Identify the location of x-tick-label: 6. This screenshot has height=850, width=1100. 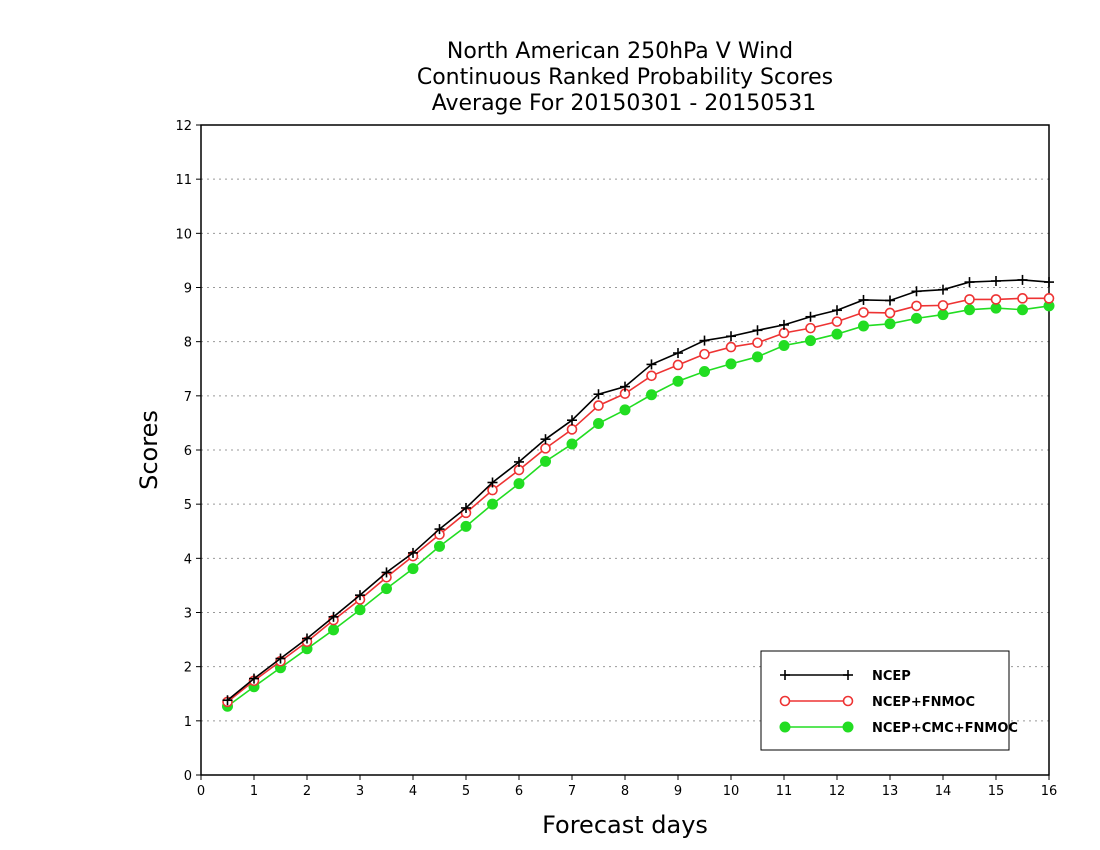
(519, 791).